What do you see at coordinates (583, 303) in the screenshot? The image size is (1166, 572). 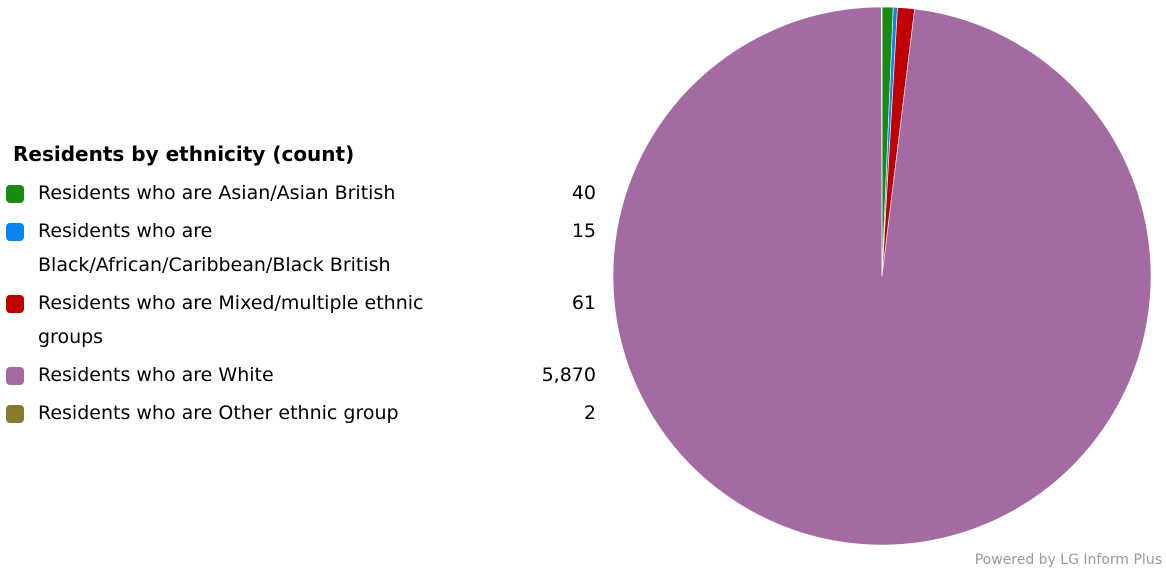 I see `legend-value: 61` at bounding box center [583, 303].